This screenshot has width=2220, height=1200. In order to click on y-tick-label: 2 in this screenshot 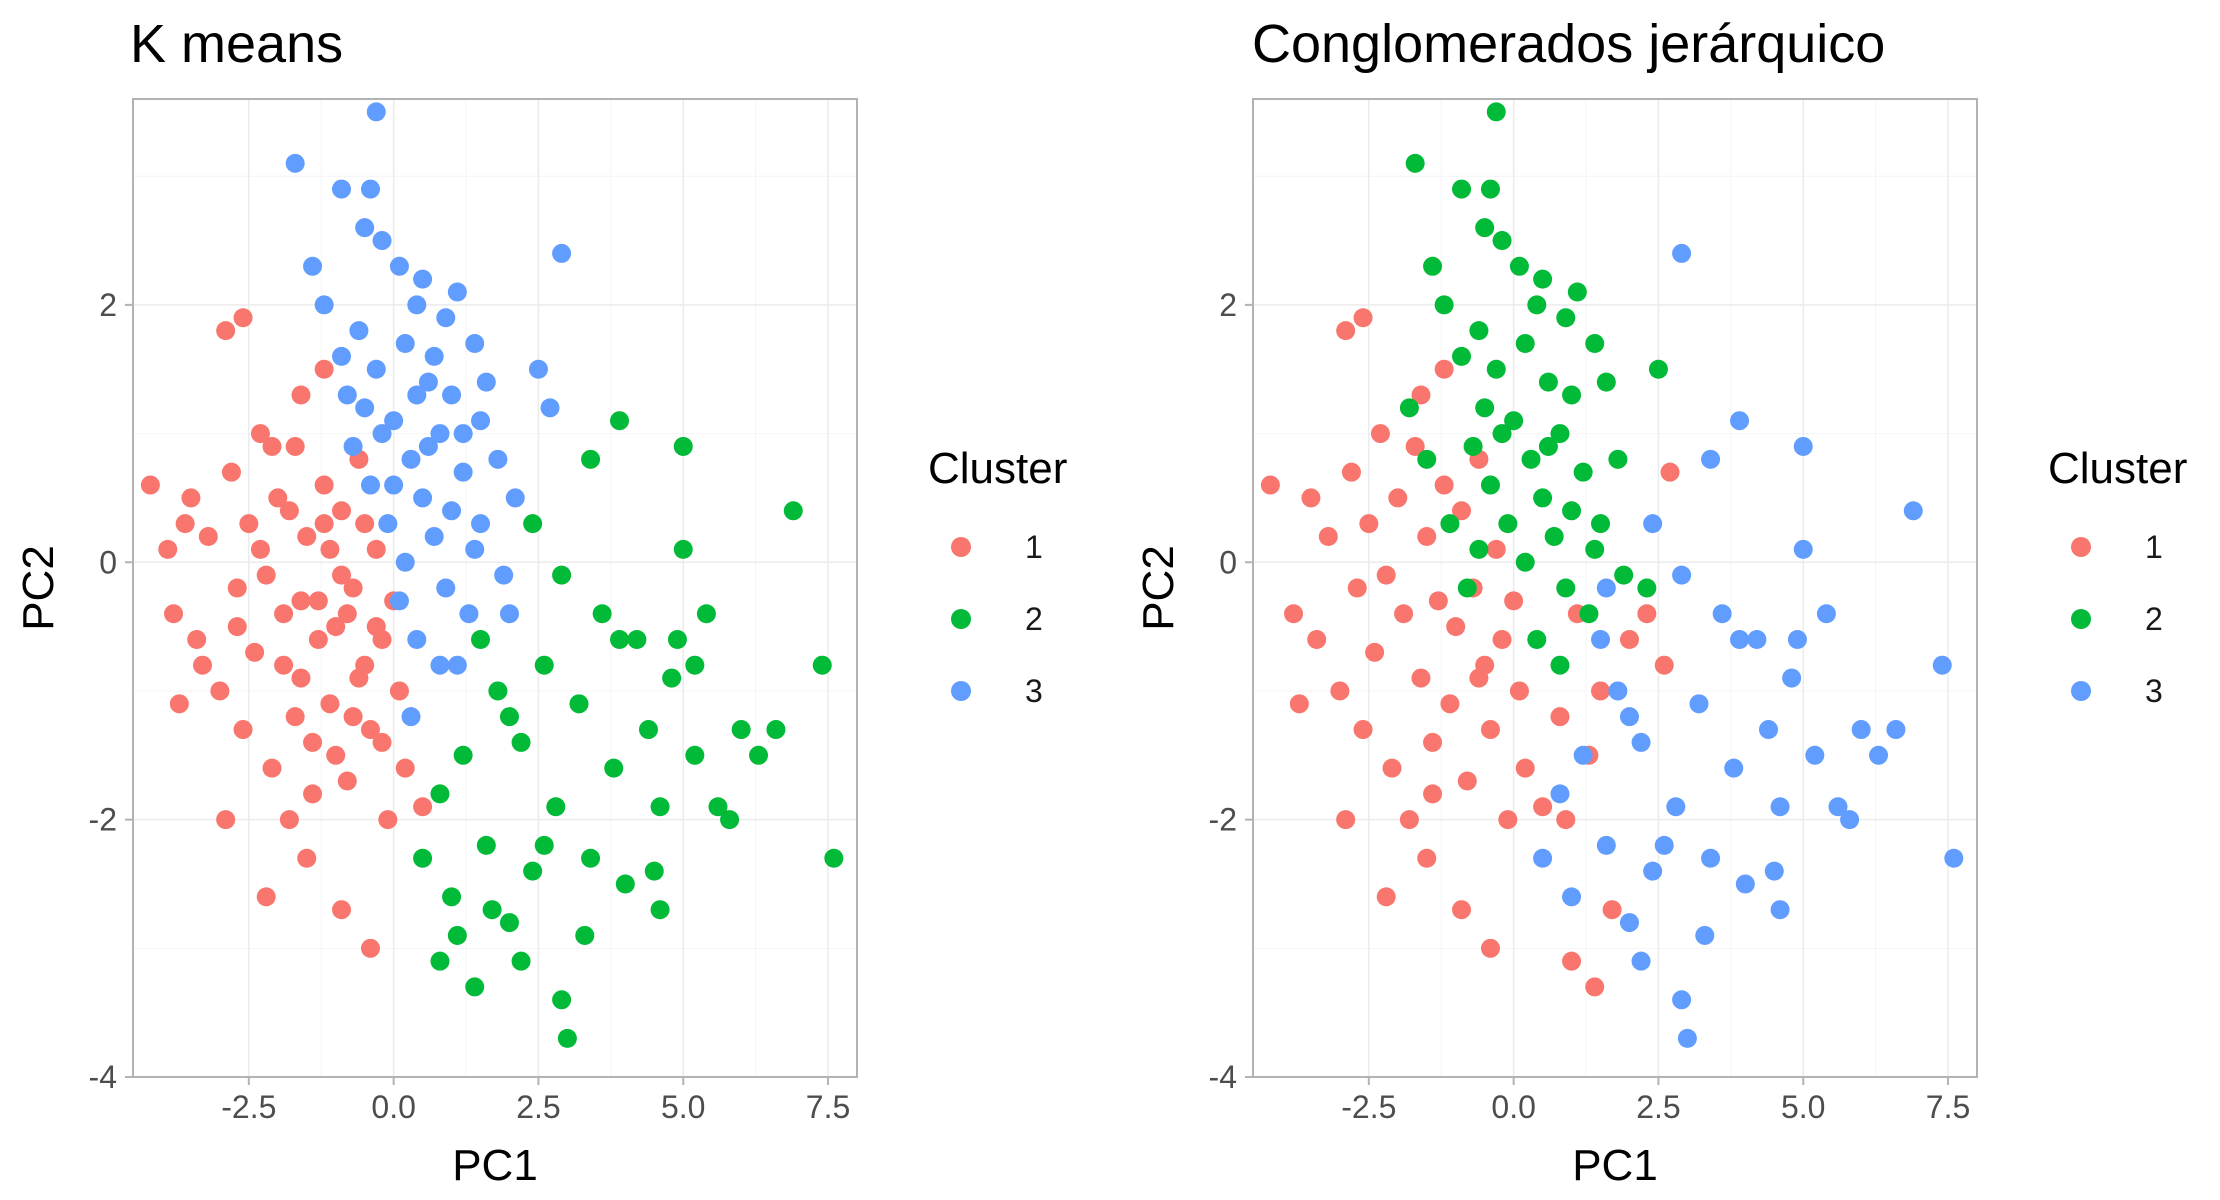, I will do `click(108, 305)`.